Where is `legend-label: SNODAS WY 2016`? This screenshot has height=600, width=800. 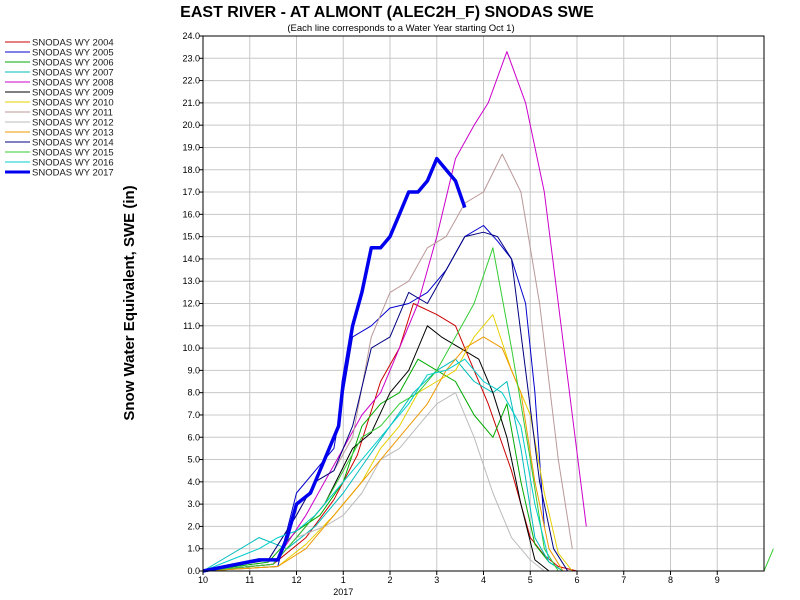
legend-label: SNODAS WY 2016 is located at coordinates (73, 163).